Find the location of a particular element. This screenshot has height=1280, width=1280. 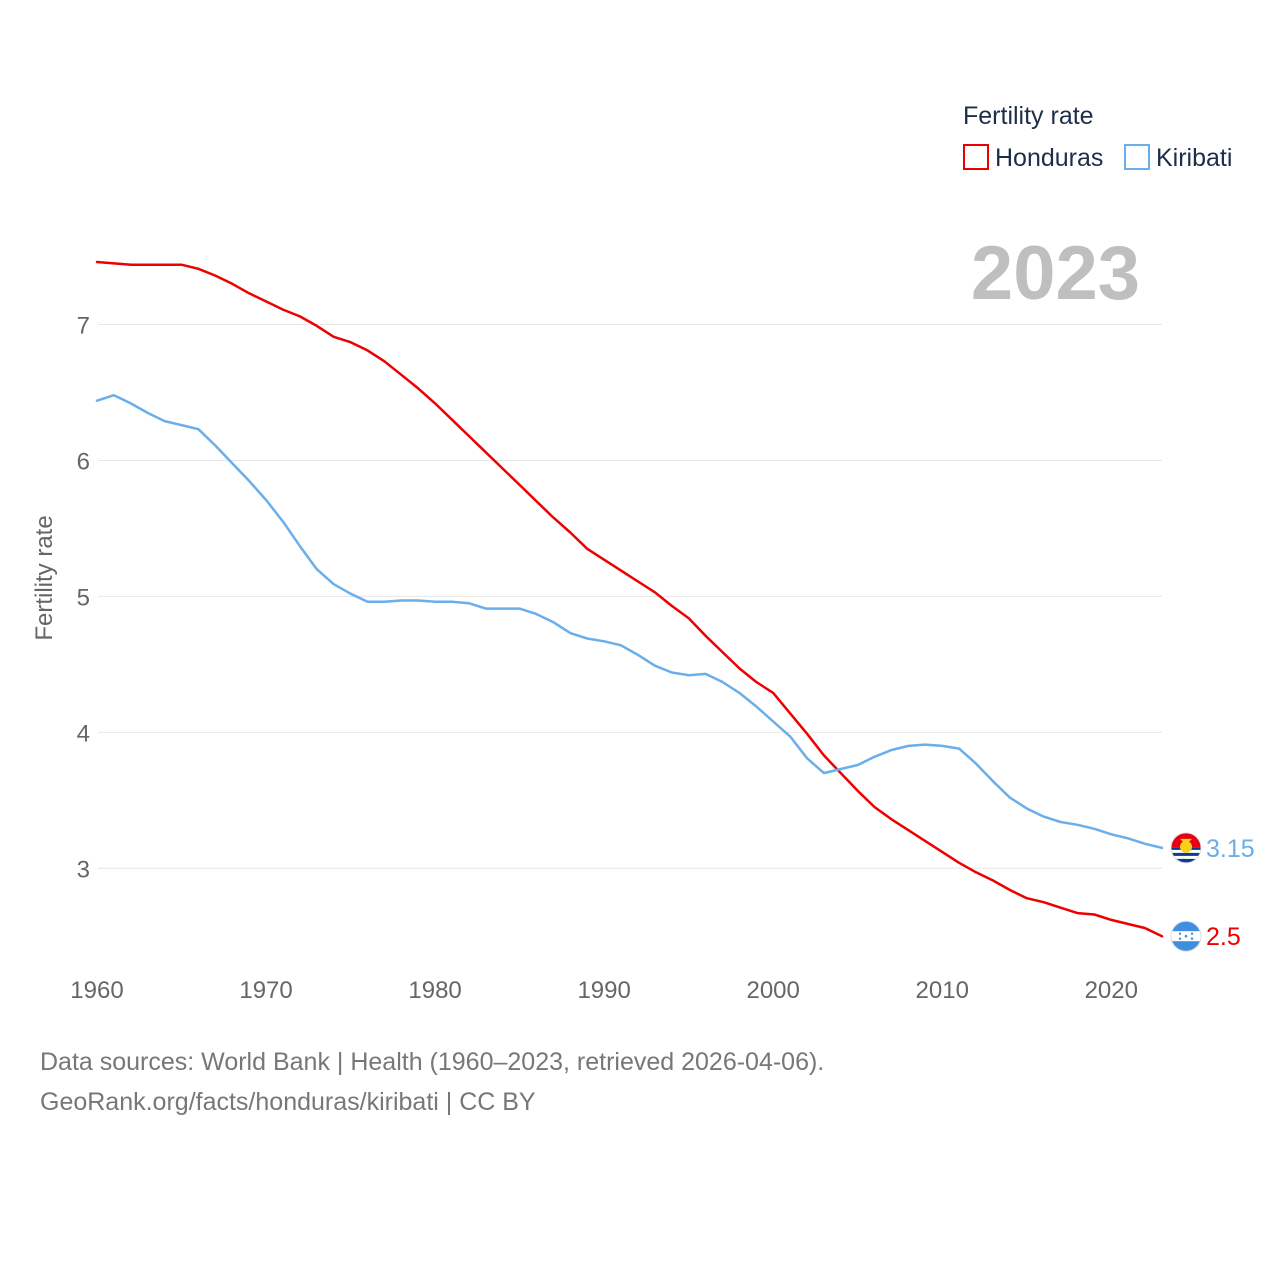

x-tick-label-1960: 1960 is located at coordinates (96, 990).